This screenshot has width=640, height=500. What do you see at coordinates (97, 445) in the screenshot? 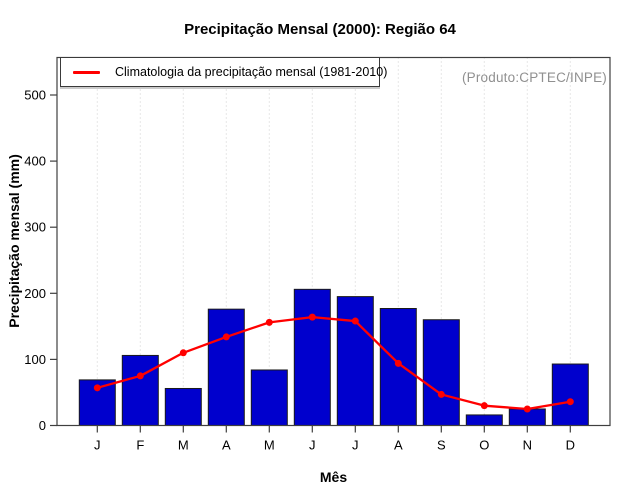
I see `x-tick-label-0: J` at bounding box center [97, 445].